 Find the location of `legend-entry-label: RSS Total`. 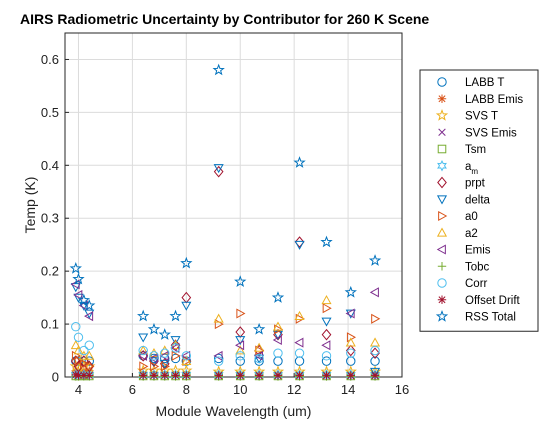

legend-entry-label: RSS Total is located at coordinates (490, 318).